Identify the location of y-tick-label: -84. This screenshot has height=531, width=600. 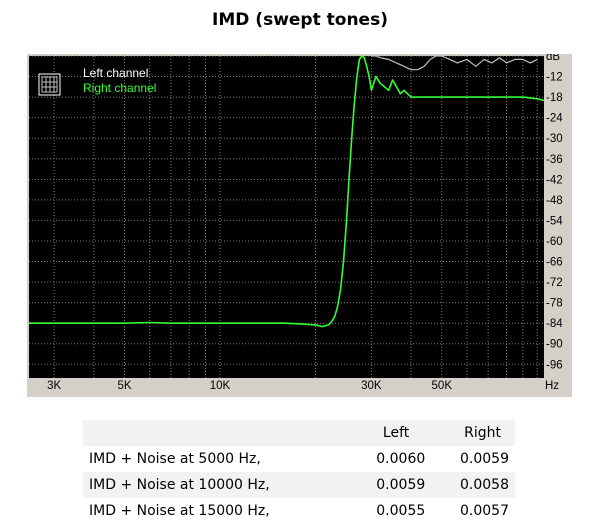
(554, 324).